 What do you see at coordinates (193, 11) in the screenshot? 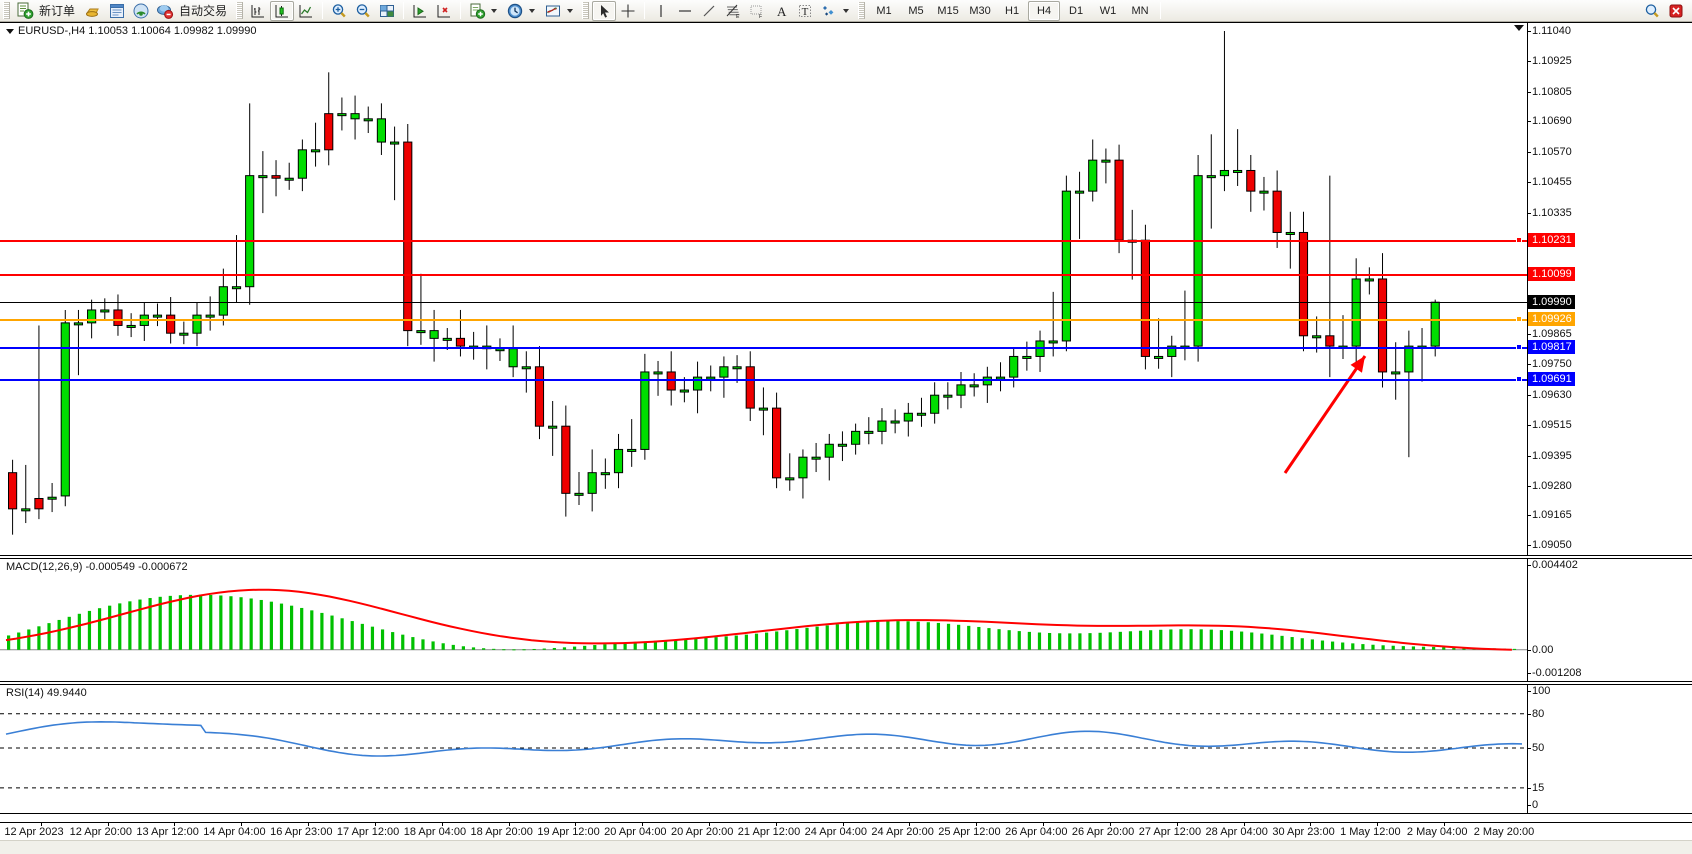
I see `auto-trading-button: 自动交易` at bounding box center [193, 11].